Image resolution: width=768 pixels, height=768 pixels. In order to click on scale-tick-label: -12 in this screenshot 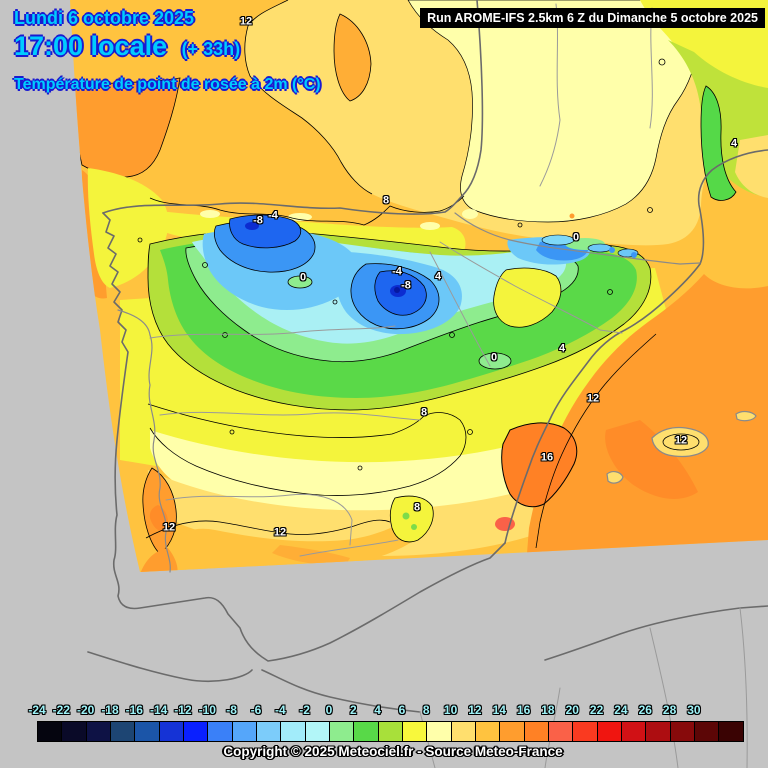, I will do `click(183, 710)`.